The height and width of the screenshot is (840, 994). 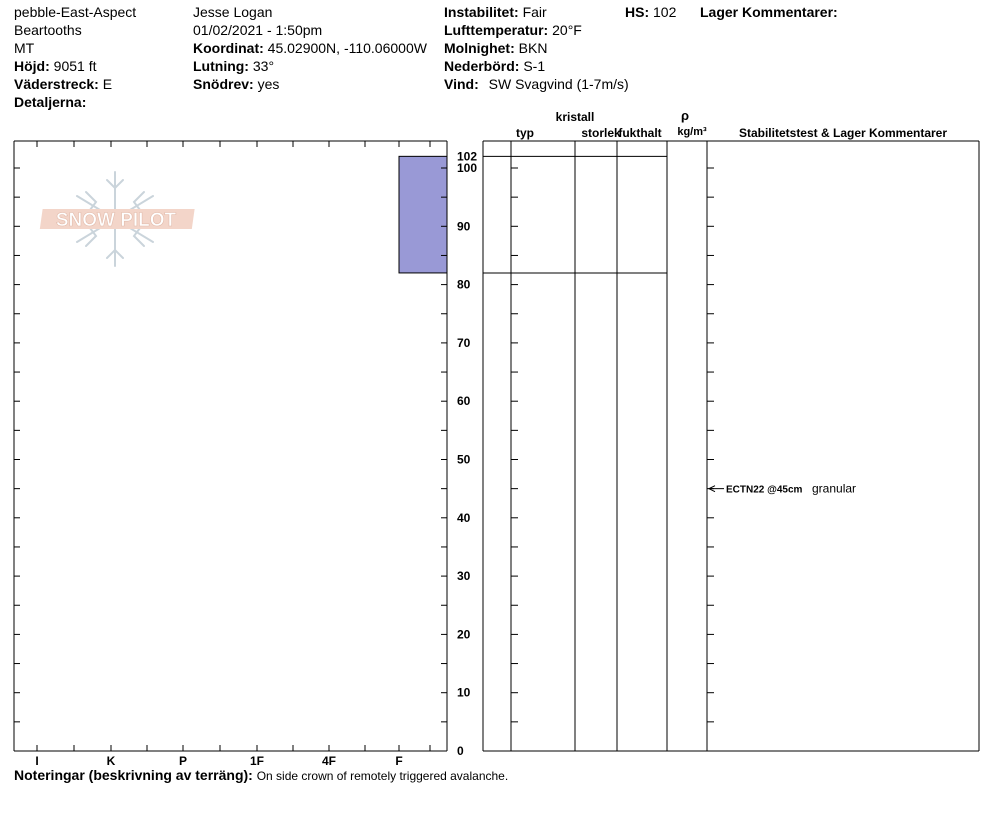 I want to click on sky-label: Molnighet:, so click(x=479, y=48).